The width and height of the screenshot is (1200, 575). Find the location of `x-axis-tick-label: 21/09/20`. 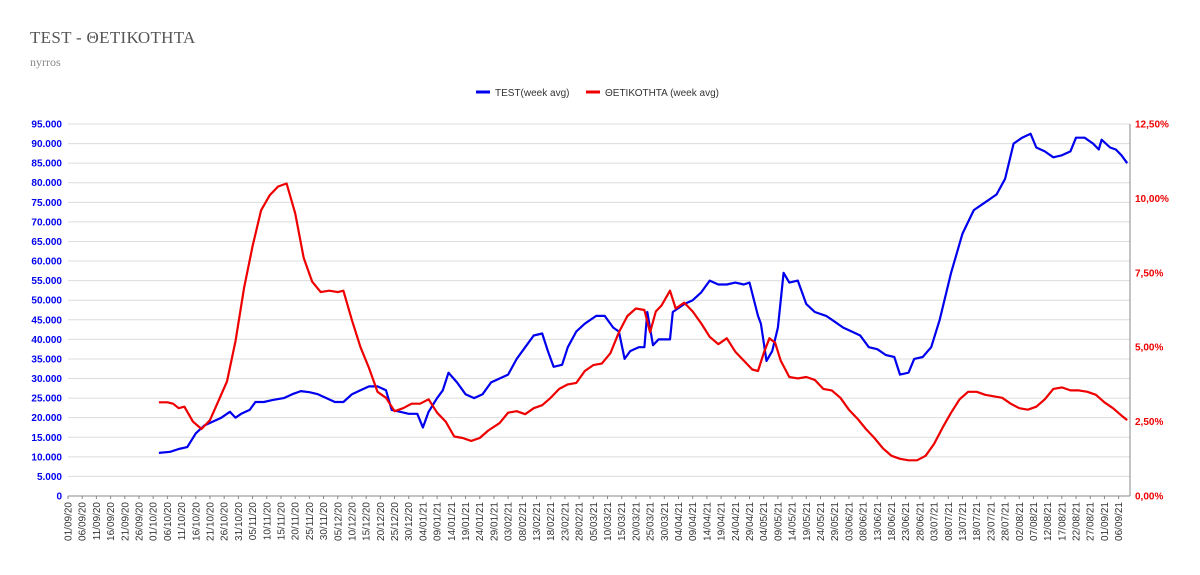

x-axis-tick-label: 21/09/20 is located at coordinates (125, 521).